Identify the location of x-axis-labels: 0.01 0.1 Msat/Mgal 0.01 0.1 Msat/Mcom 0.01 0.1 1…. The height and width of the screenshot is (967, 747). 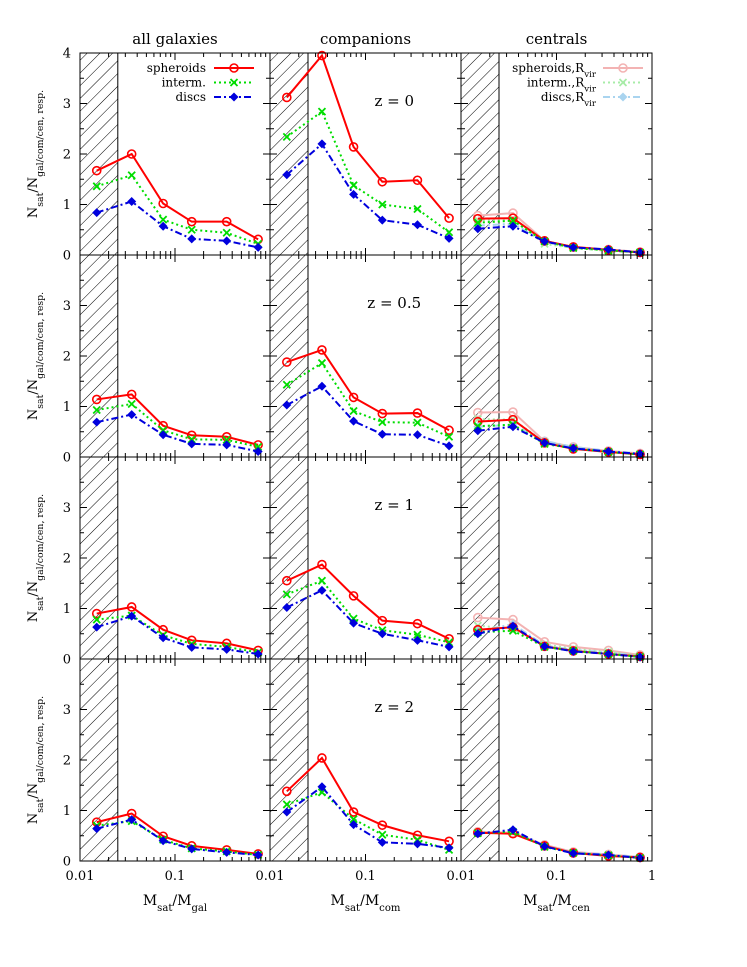
(361, 891).